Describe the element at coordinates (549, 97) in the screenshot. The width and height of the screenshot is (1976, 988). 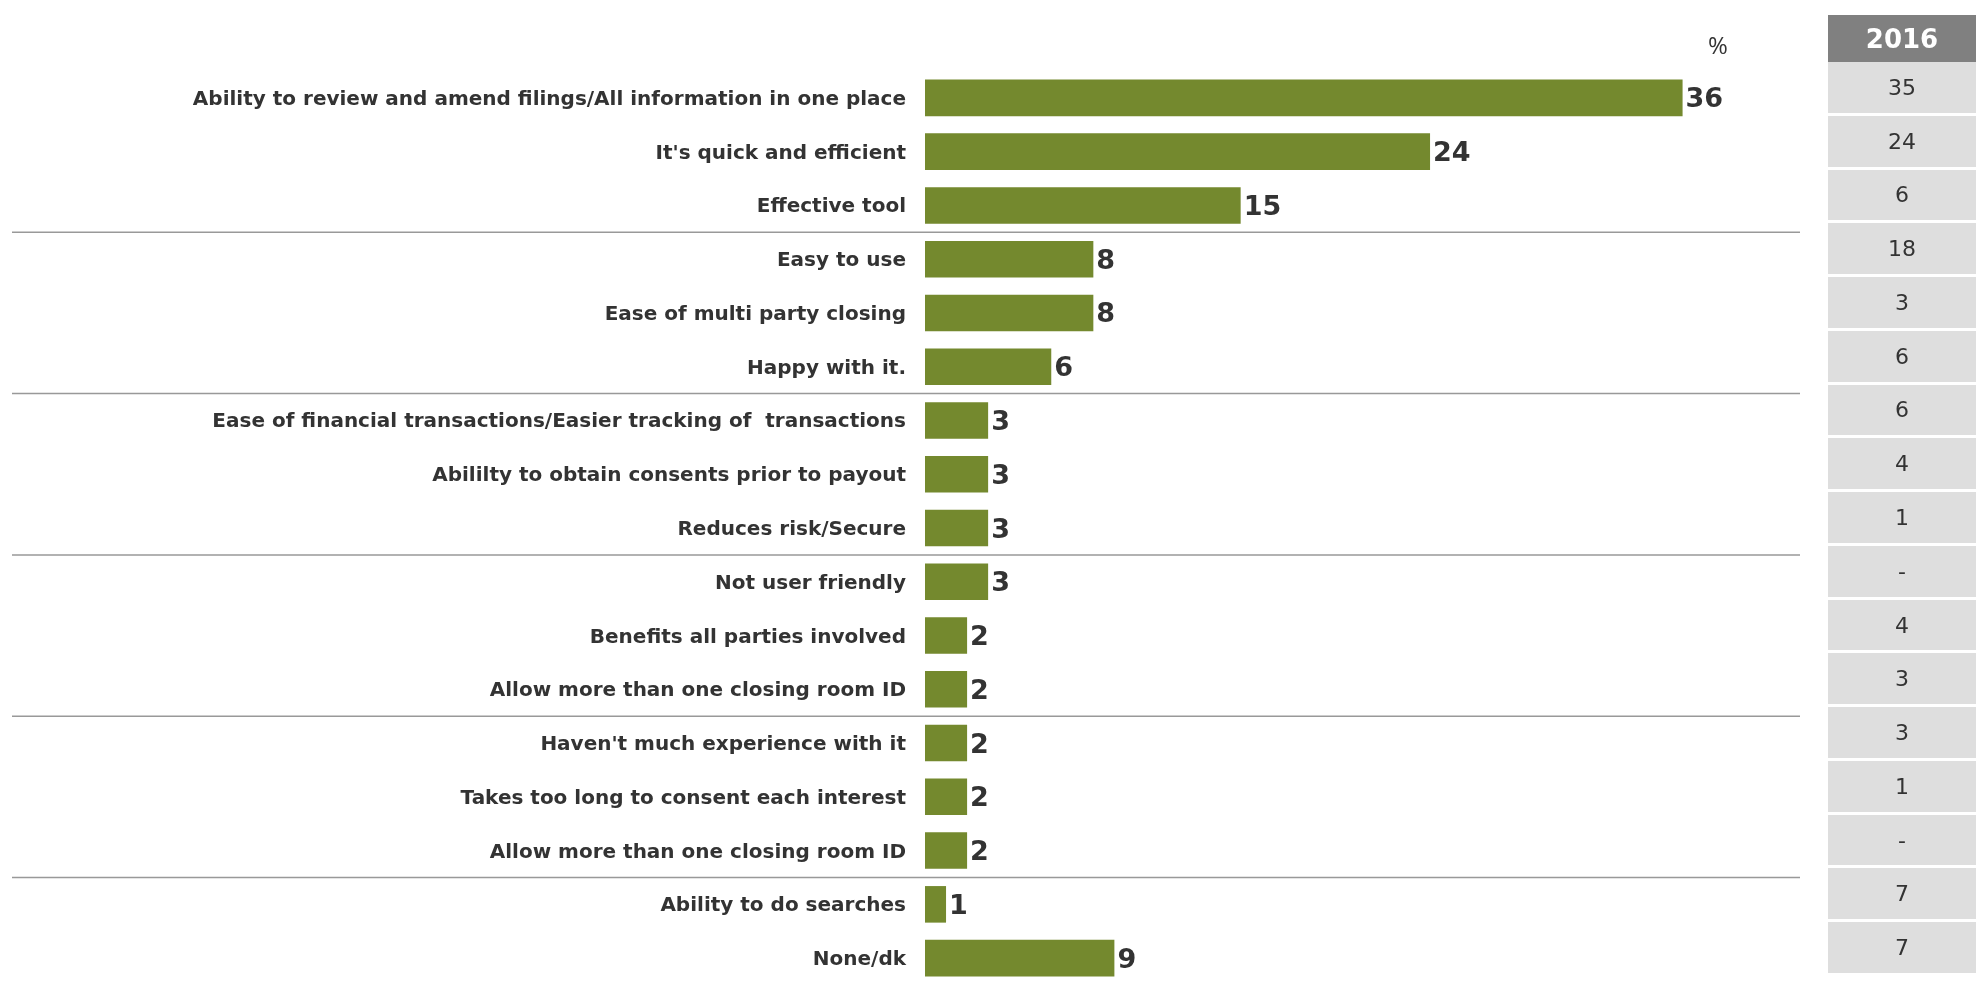
I see `y-tick-label: Ability to review and amend filings/All information in one place` at that location.